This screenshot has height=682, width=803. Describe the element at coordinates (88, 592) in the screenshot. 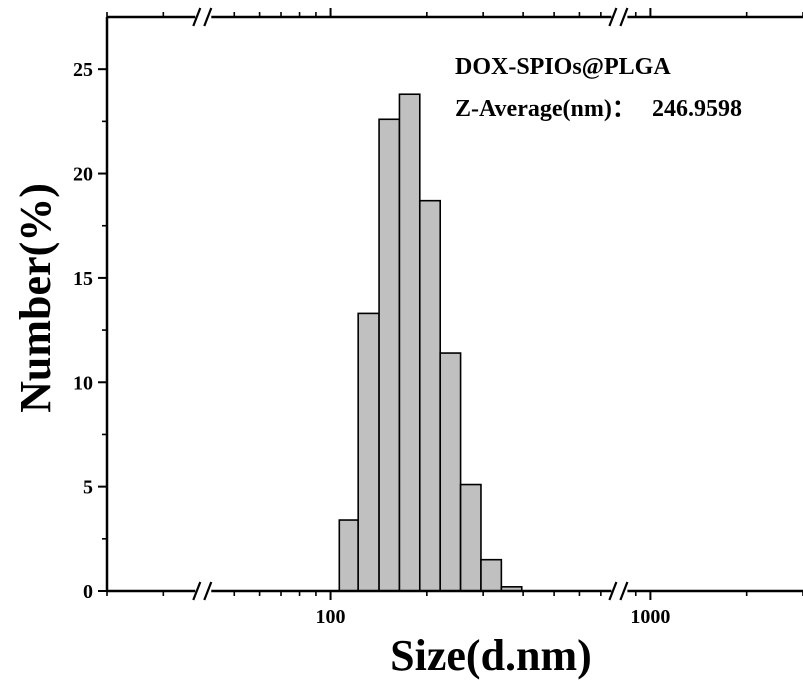

I see `y-tick-label: 0` at that location.